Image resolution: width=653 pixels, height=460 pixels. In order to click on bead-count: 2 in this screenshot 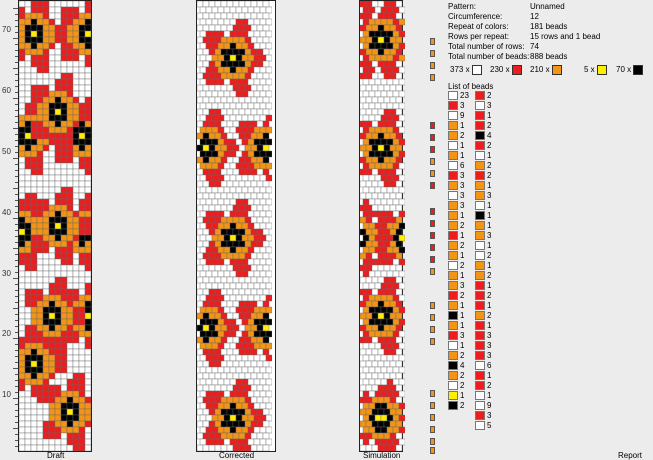, I will do `click(462, 225)`.